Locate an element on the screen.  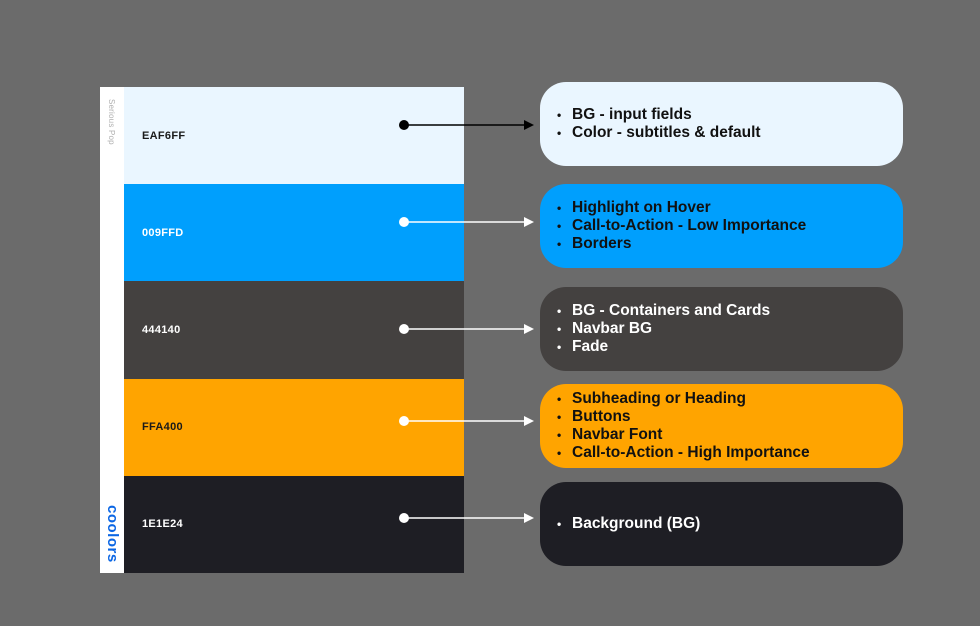
usage-card-5: Background (BG) is located at coordinates (721, 524).